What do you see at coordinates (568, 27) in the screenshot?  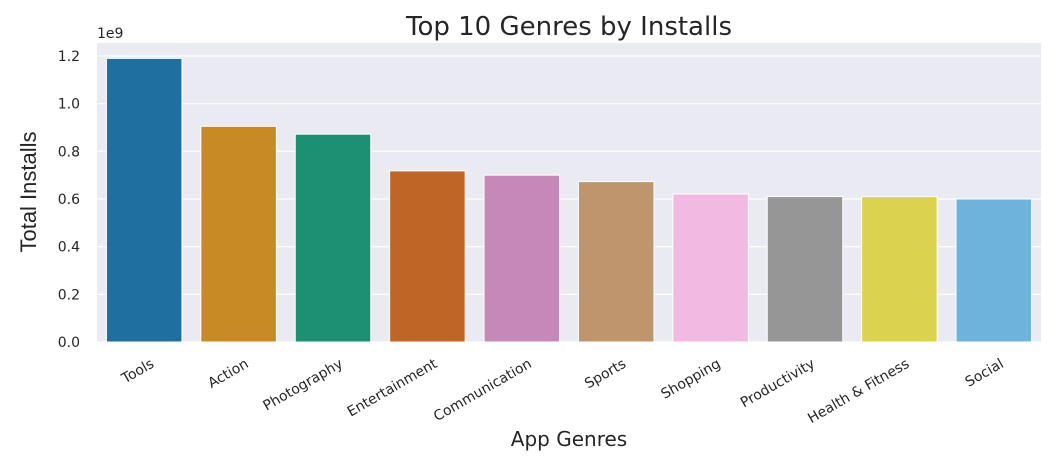 I see `chart-title: Top 10 Genres by Installs` at bounding box center [568, 27].